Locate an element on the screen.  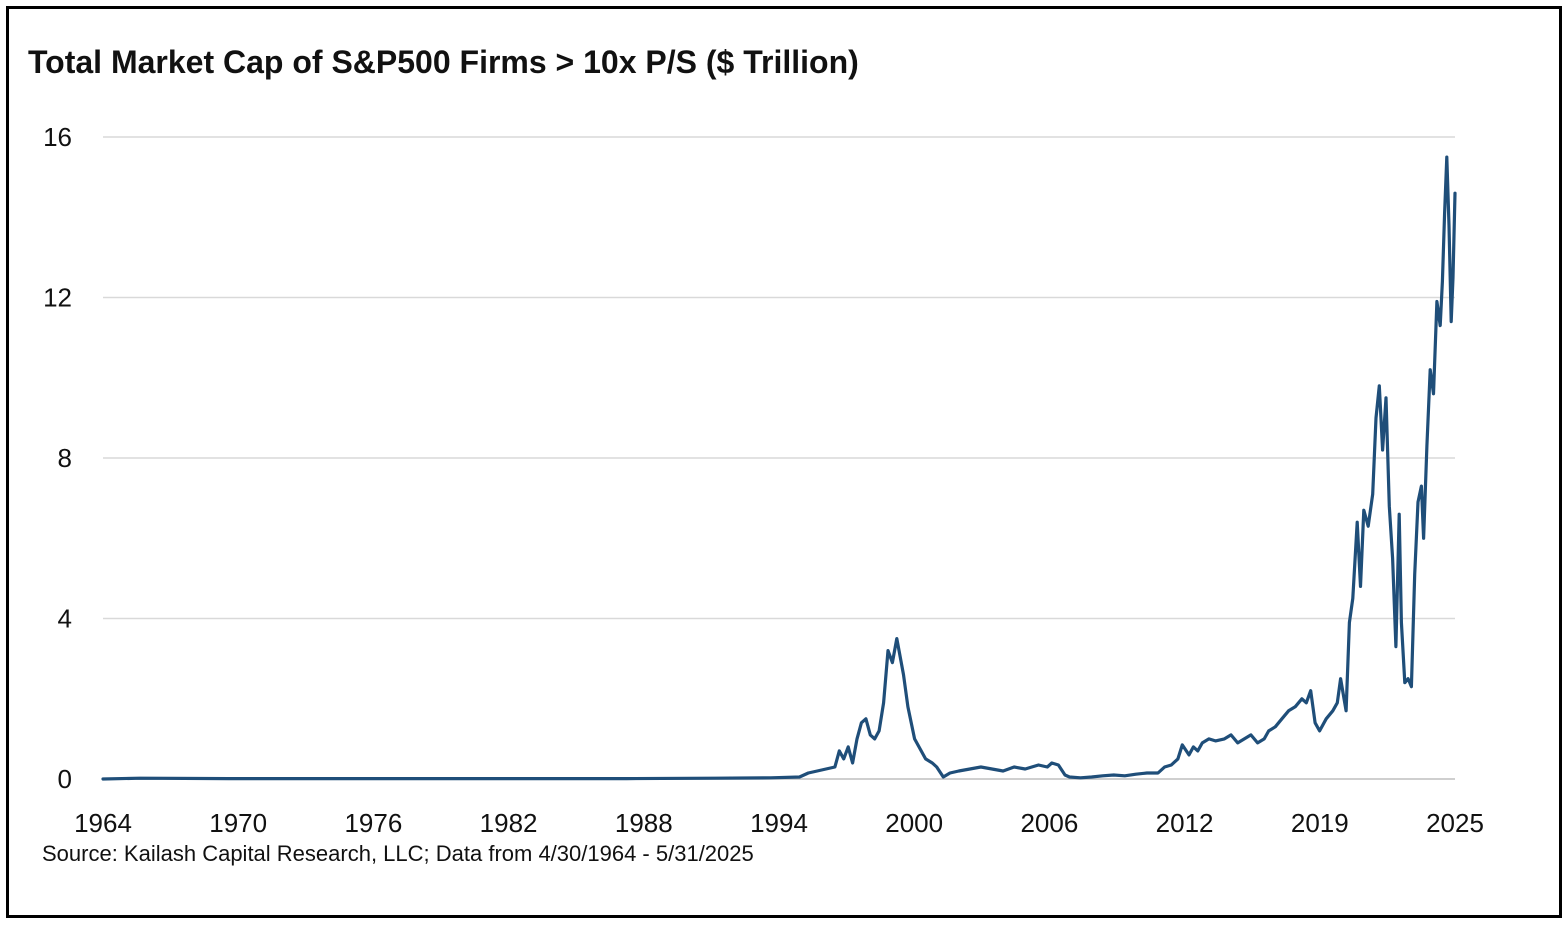
x-tick-label: 1994 is located at coordinates (779, 823).